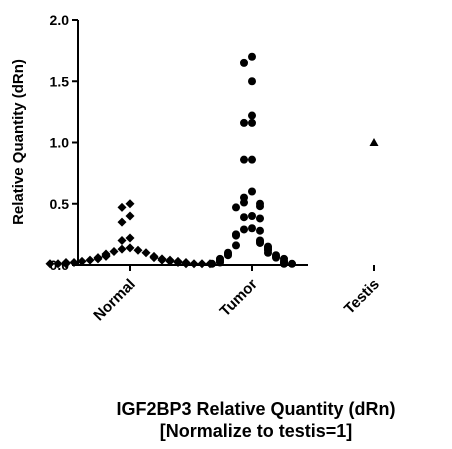 This screenshot has width=452, height=449. I want to click on y-tick-label: 0.5, so click(60, 204).